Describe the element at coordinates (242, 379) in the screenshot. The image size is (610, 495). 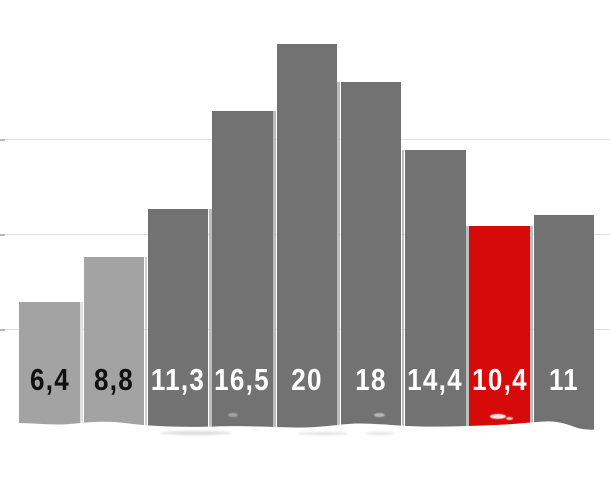
I see `bar-value-label: 16,5` at that location.